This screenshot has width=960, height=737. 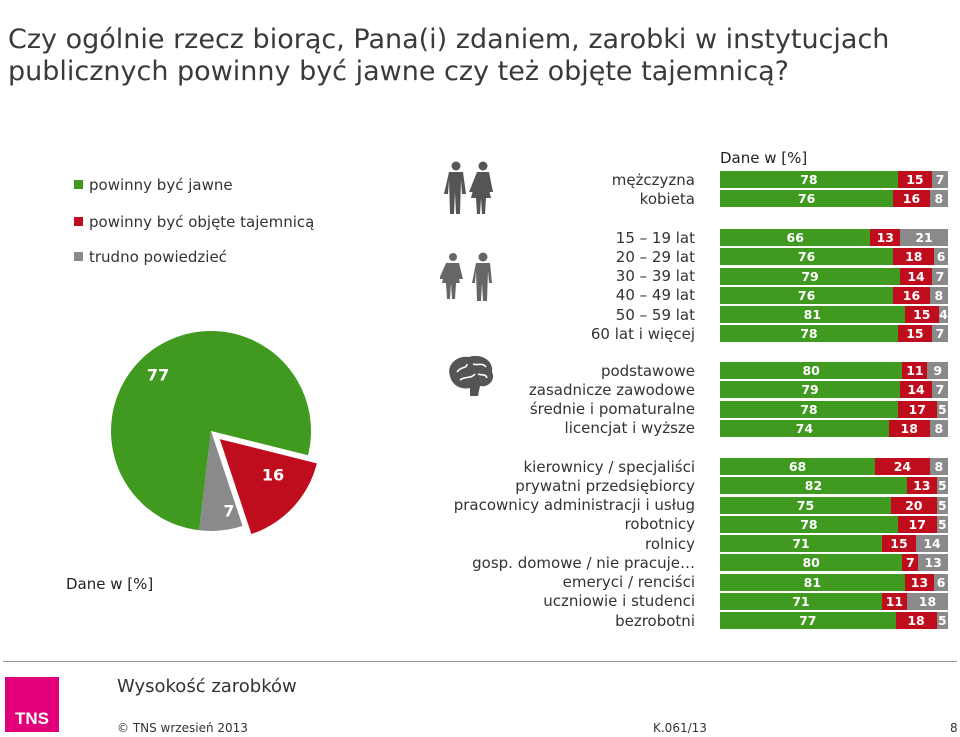 I want to click on footer-code: K.061/13, so click(x=680, y=728).